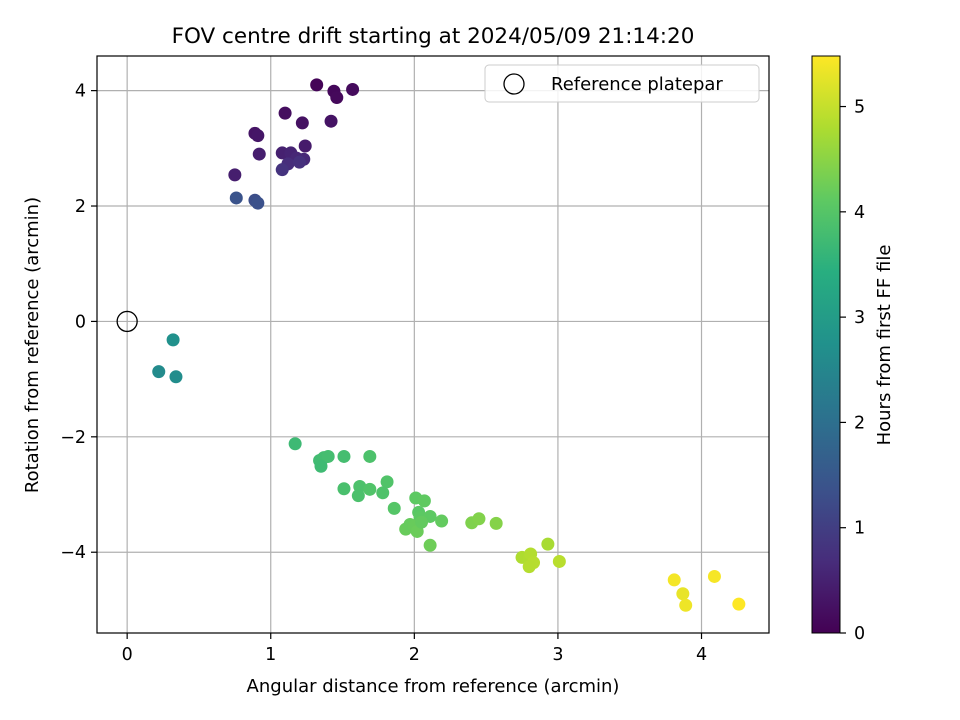 The image size is (960, 720). Describe the element at coordinates (859, 423) in the screenshot. I see `colorbar-tick-label: 2` at that location.